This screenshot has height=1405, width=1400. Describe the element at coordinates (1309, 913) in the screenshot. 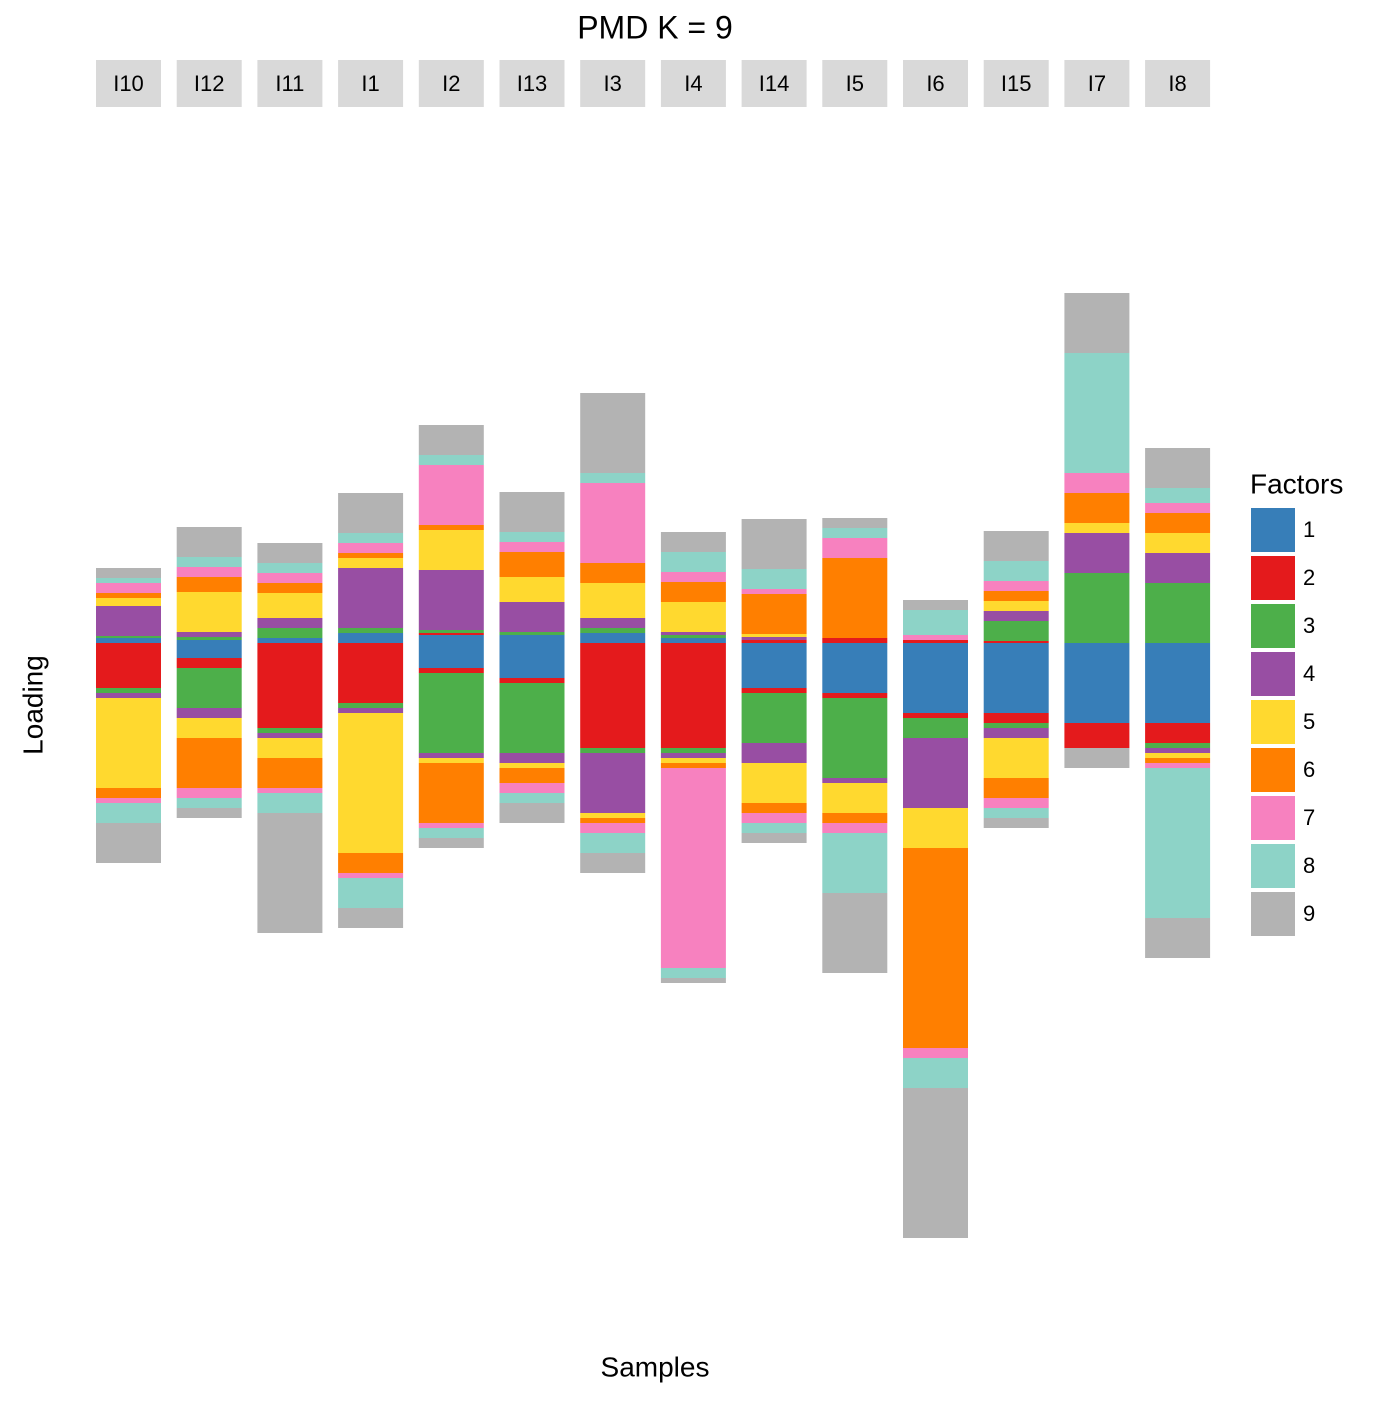

I see `legend-label: 9` at that location.